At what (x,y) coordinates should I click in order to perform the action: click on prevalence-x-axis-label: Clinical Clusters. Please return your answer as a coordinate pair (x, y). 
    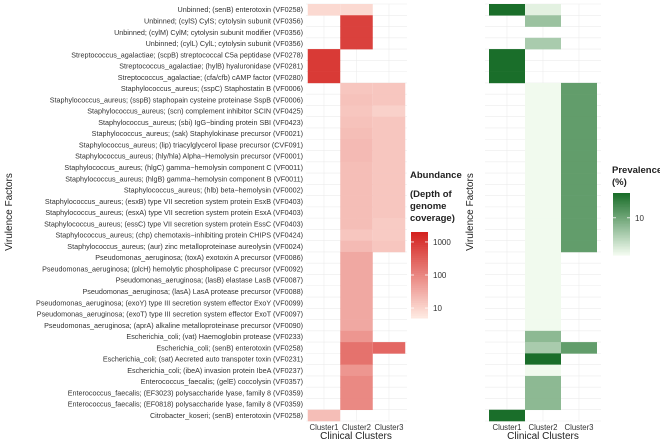
    Looking at the image, I should click on (543, 436).